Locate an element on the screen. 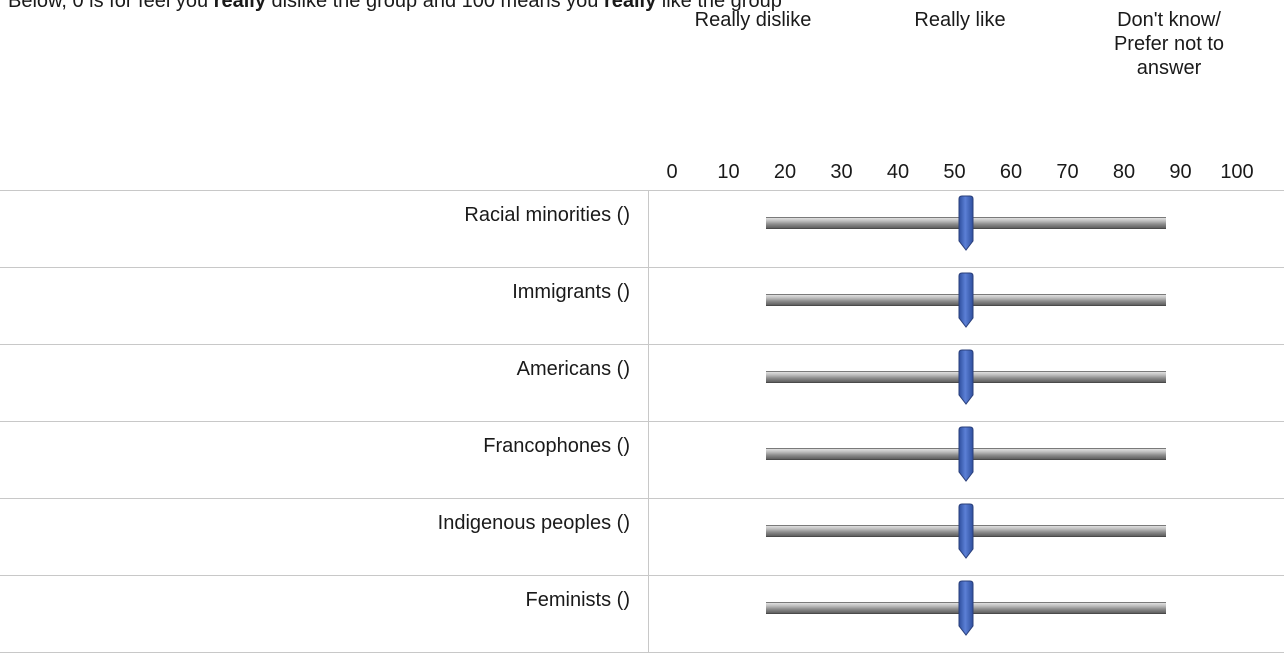  anchor-dont-know-line-2: Prefer not to is located at coordinates (1169, 44).